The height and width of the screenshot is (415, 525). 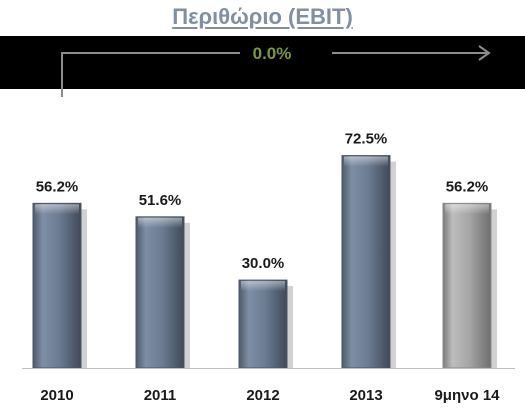 What do you see at coordinates (276, 70) in the screenshot?
I see `cagr-indicator: 0.0%` at bounding box center [276, 70].